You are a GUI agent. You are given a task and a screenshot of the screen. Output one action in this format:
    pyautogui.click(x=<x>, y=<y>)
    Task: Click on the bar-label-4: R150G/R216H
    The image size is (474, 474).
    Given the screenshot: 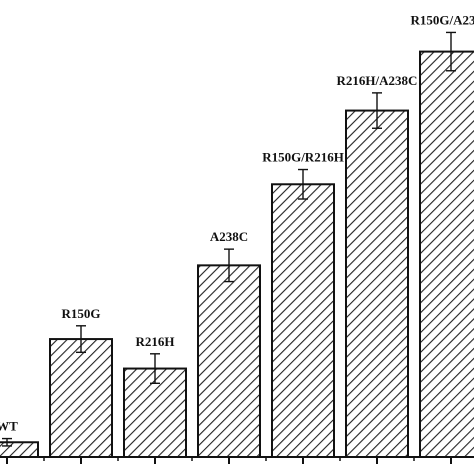 What is the action you would take?
    pyautogui.click(x=303, y=157)
    